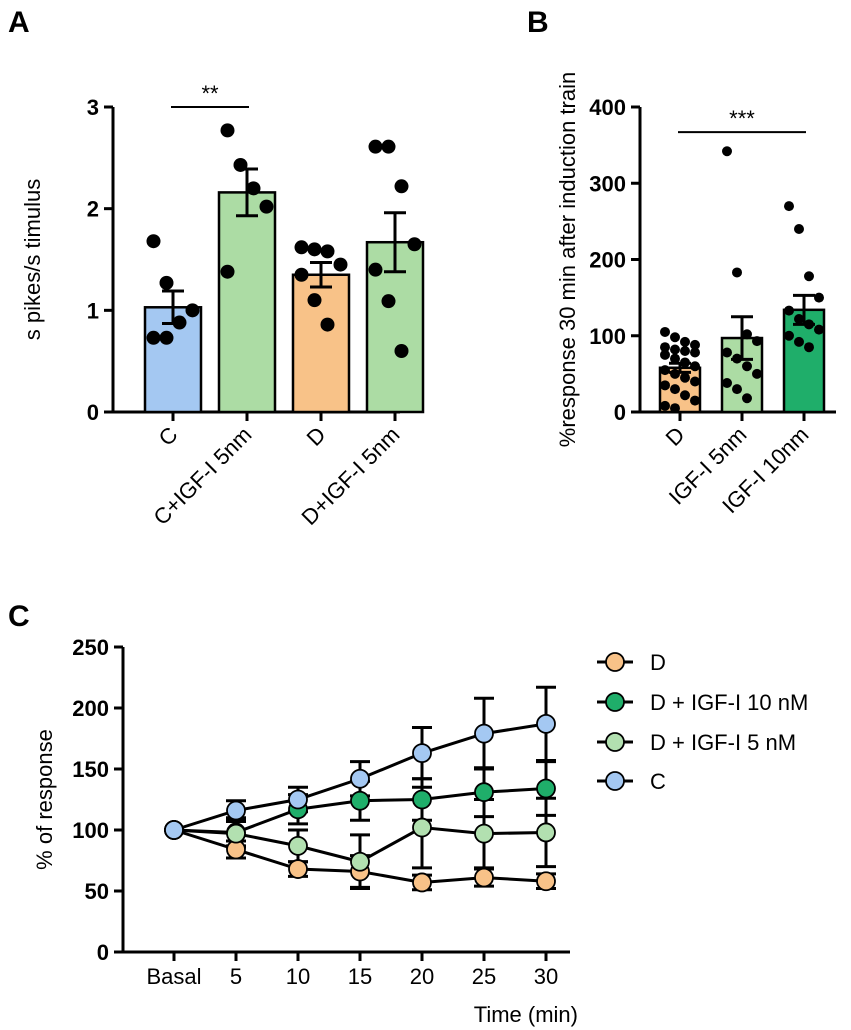  Describe the element at coordinates (546, 976) in the screenshot. I see `panel-c-x-tick-label-6: 30` at that location.